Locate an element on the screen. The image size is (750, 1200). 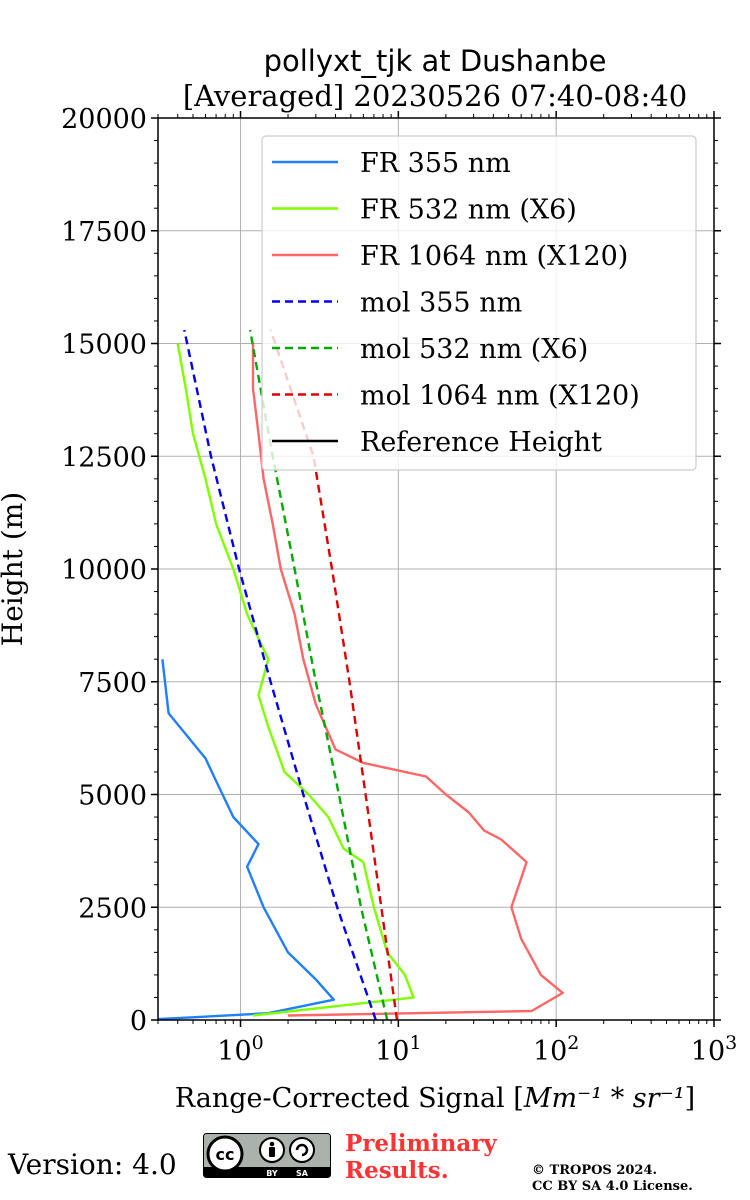
preliminary-line1: Preliminary is located at coordinates (421, 1143).